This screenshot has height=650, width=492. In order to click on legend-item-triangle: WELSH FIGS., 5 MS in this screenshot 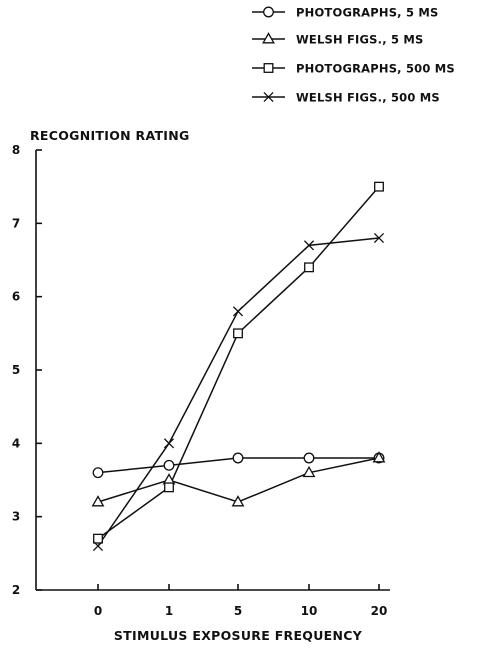, I will do `click(338, 39)`.